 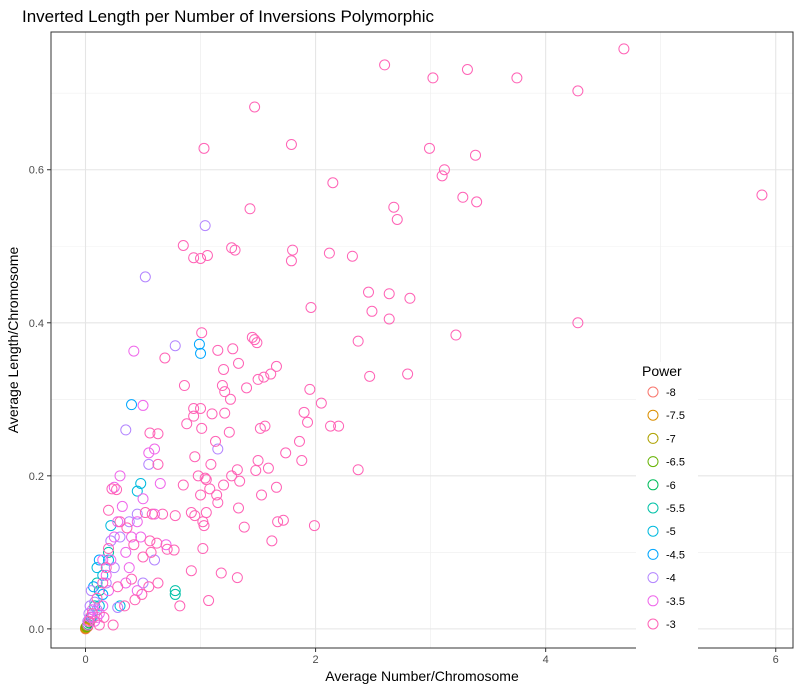 What do you see at coordinates (776, 660) in the screenshot?
I see `x-tick-label: 6` at bounding box center [776, 660].